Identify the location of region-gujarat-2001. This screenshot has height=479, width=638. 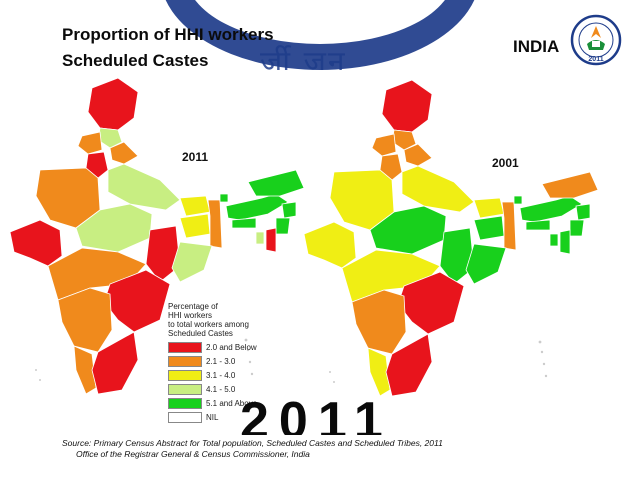
(330, 245).